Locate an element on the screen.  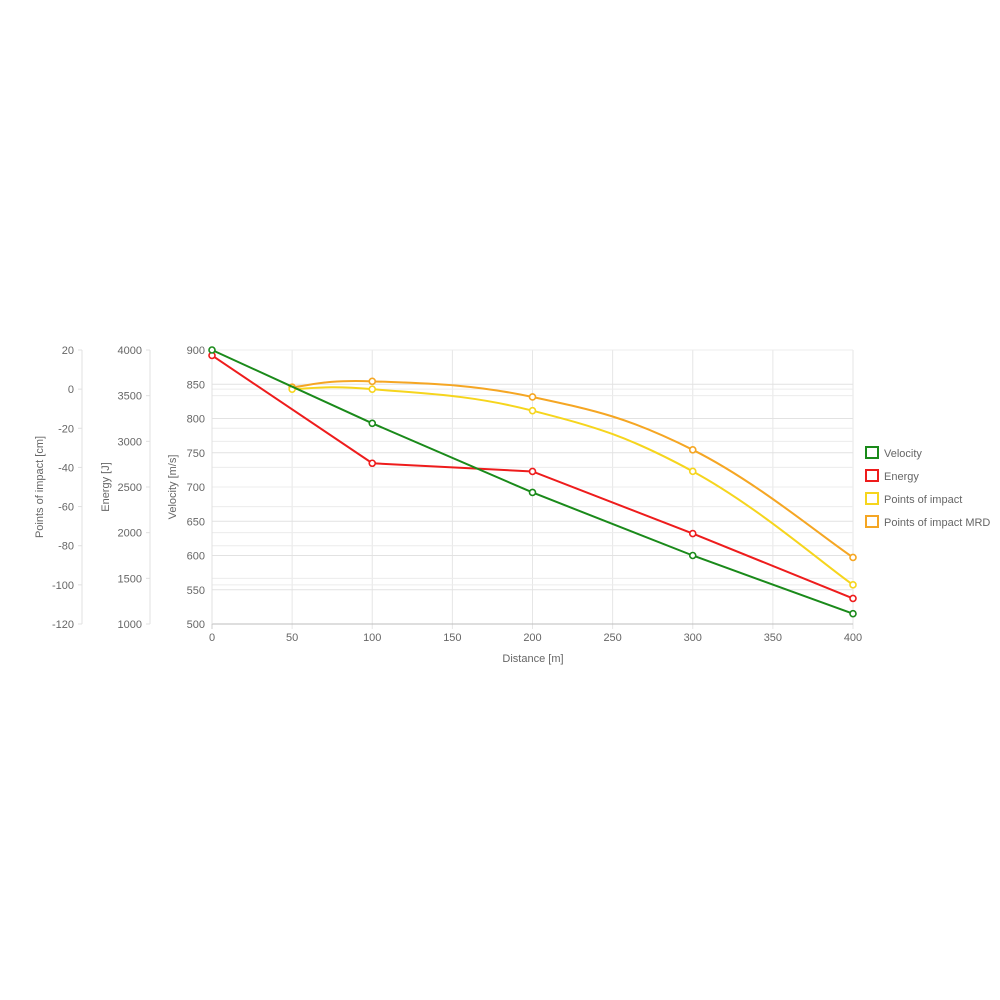
points-of-impact-axis-title: Points of impact [cm] is located at coordinates (40, 487).